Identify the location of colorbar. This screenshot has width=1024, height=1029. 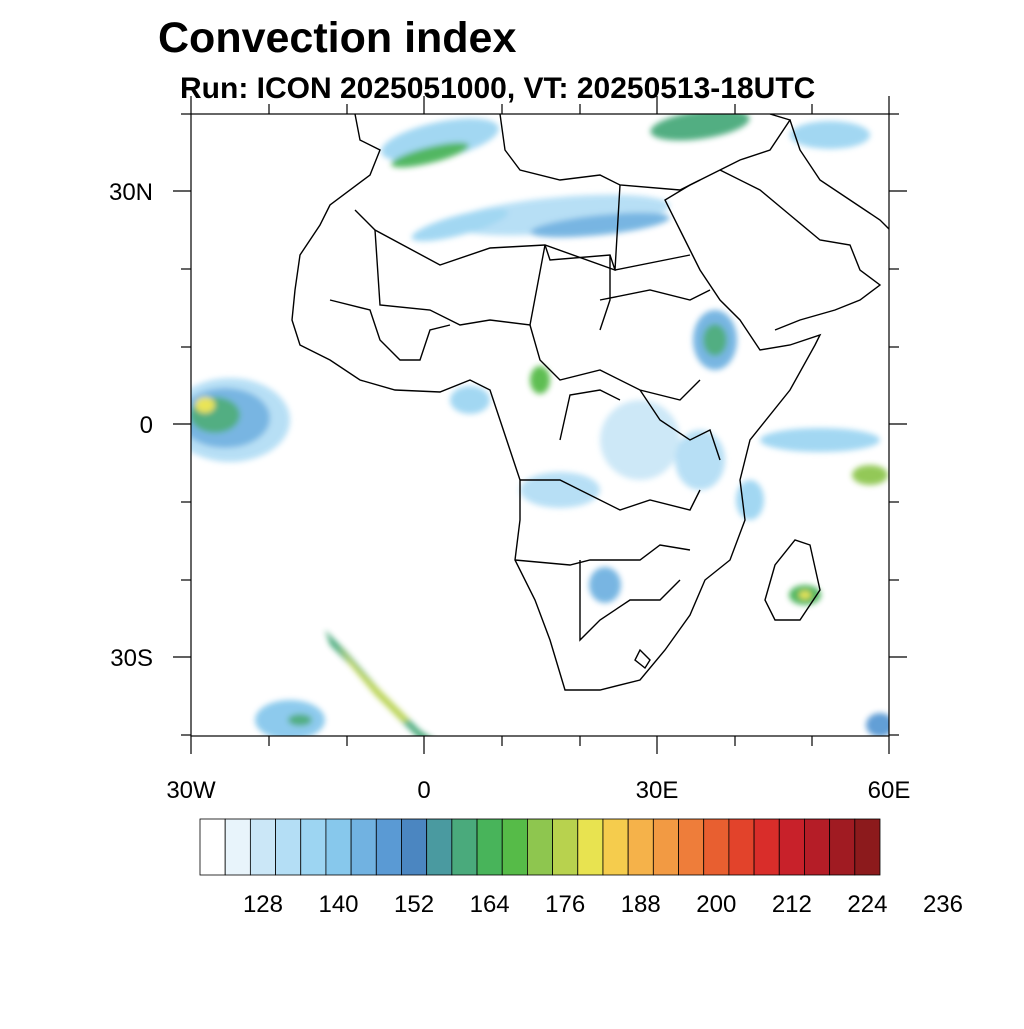
(540, 847).